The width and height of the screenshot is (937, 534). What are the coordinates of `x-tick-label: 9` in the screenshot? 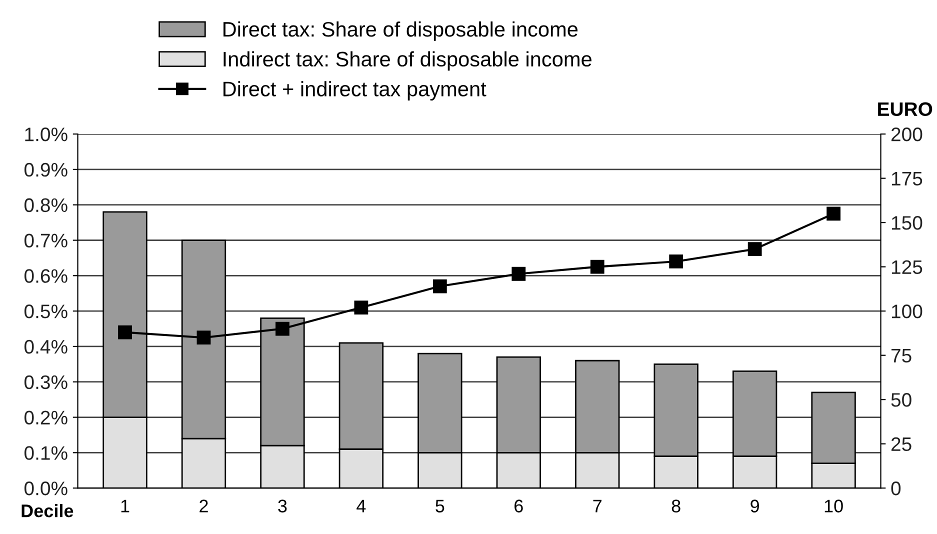 It's located at (754, 506).